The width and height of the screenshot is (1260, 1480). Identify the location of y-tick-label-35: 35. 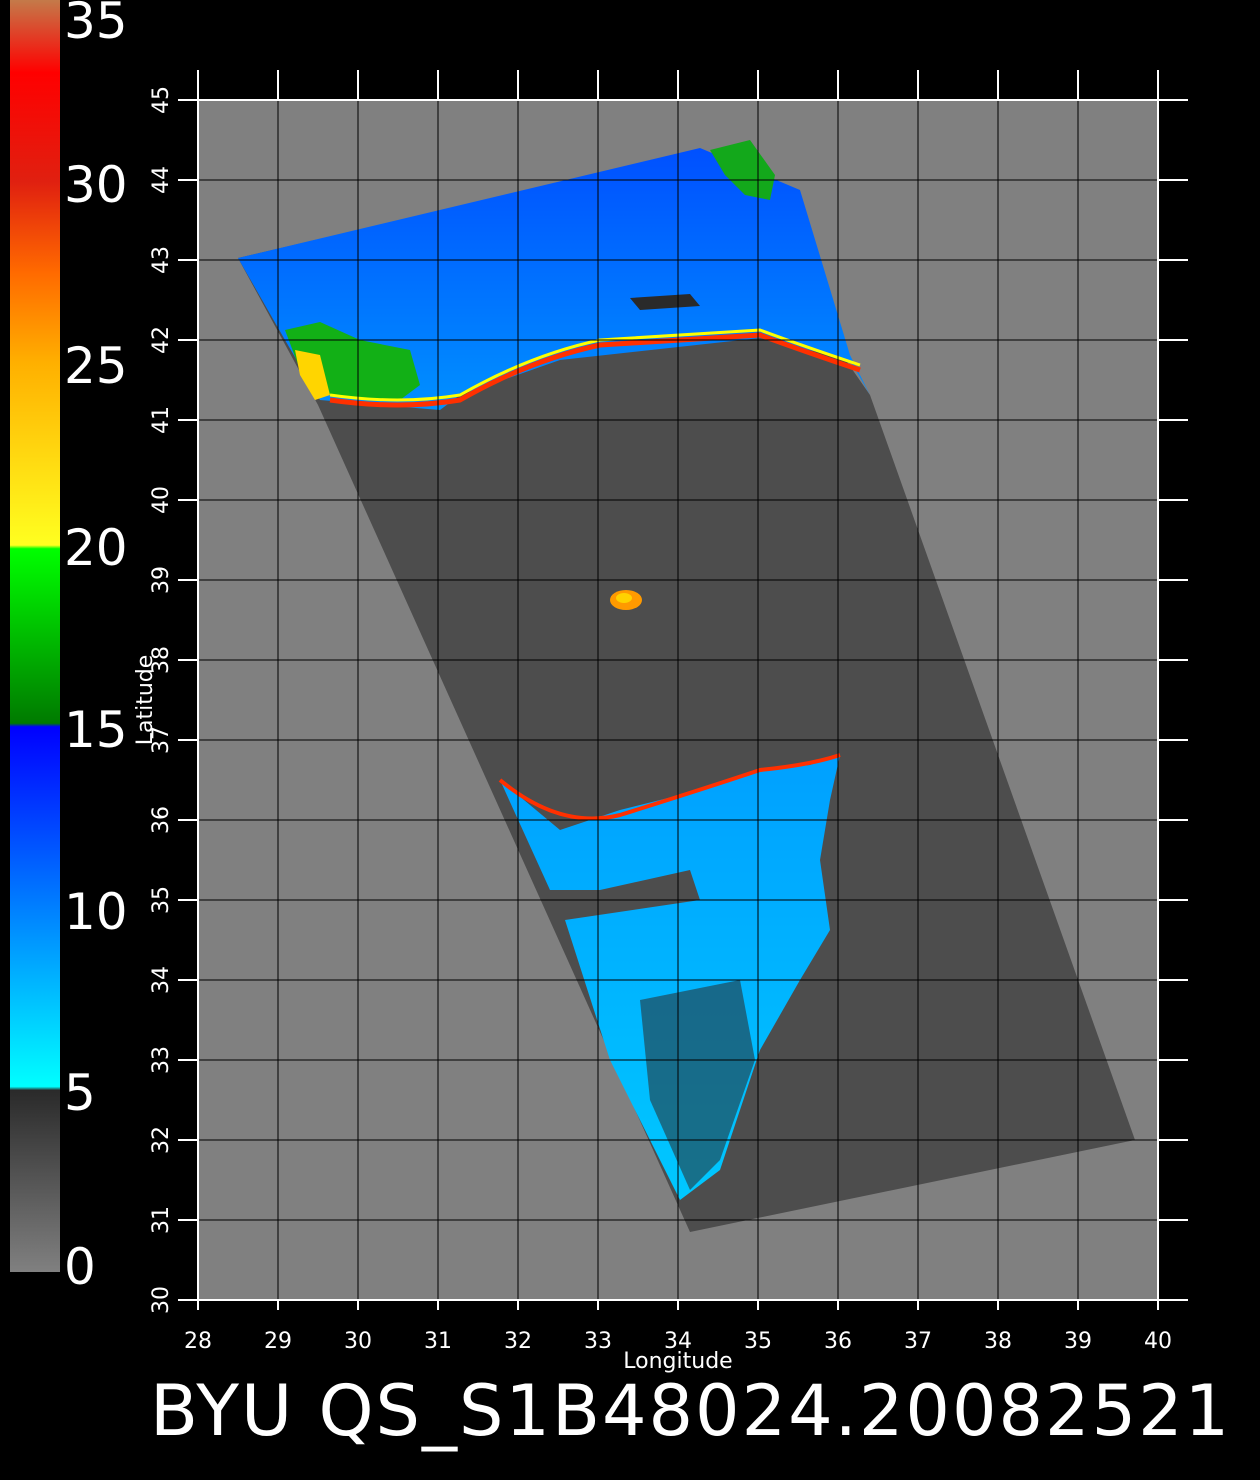
(161, 900).